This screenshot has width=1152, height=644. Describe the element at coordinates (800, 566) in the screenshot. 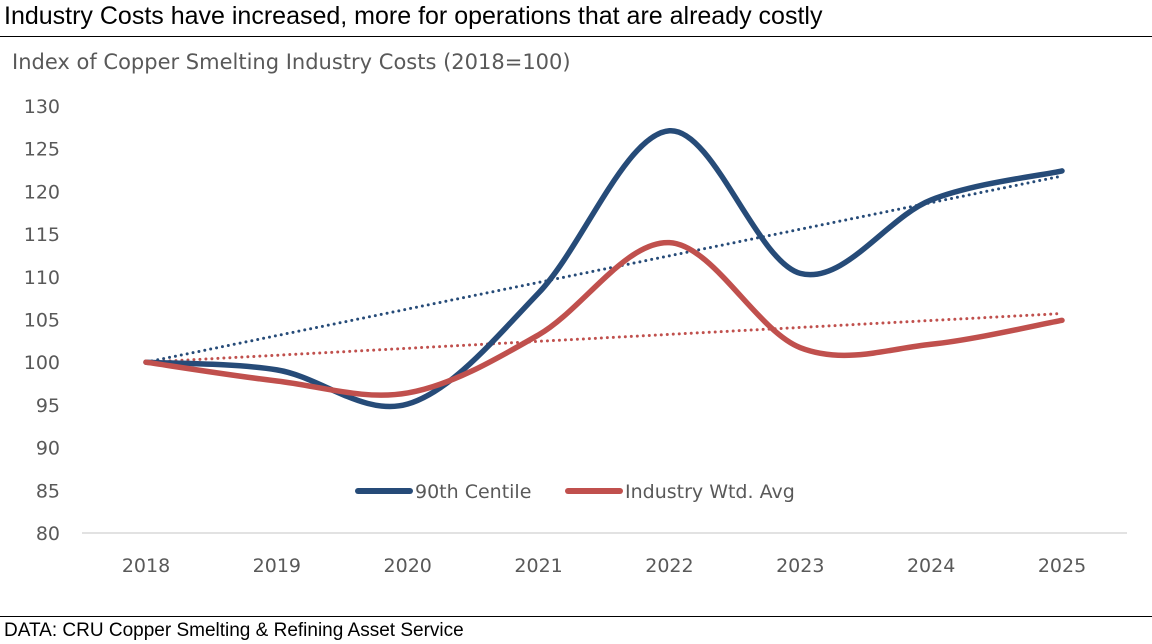

I see `x-tick-label: 2023` at that location.